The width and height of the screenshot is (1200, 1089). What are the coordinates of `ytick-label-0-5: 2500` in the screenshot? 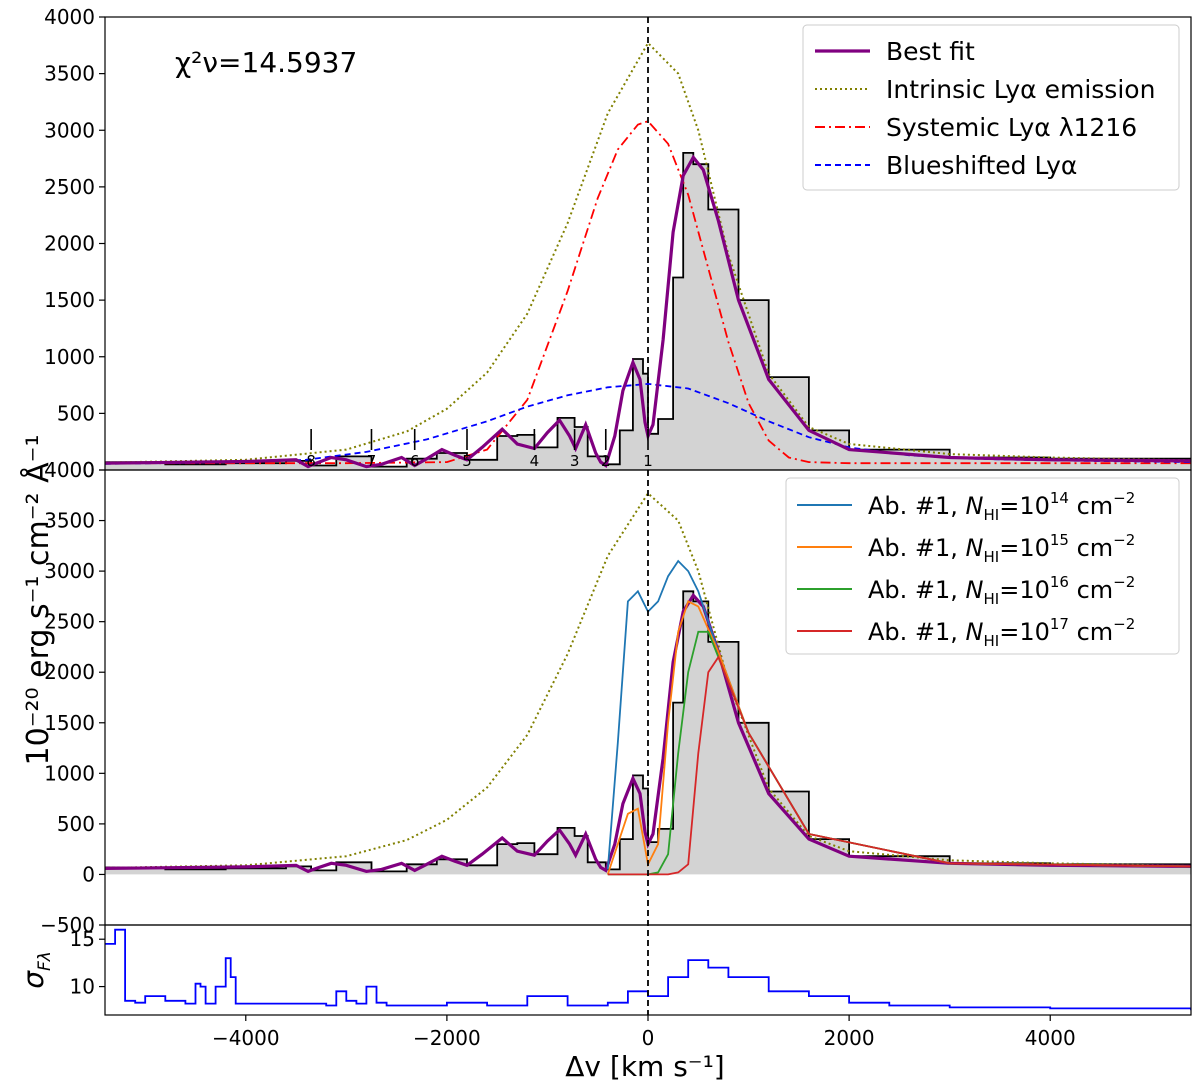 It's located at (69, 187).